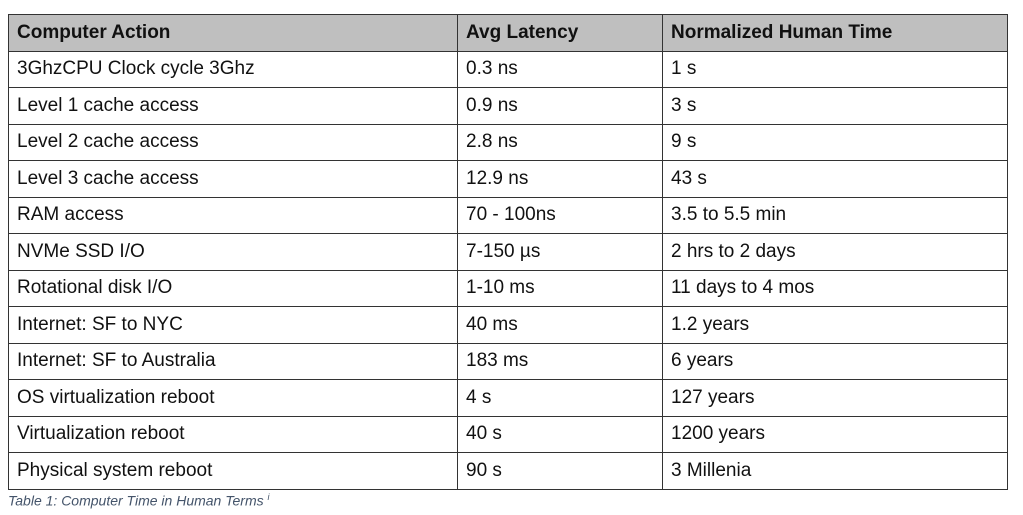  I want to click on table-cell: 7-150 µs, so click(560, 252).